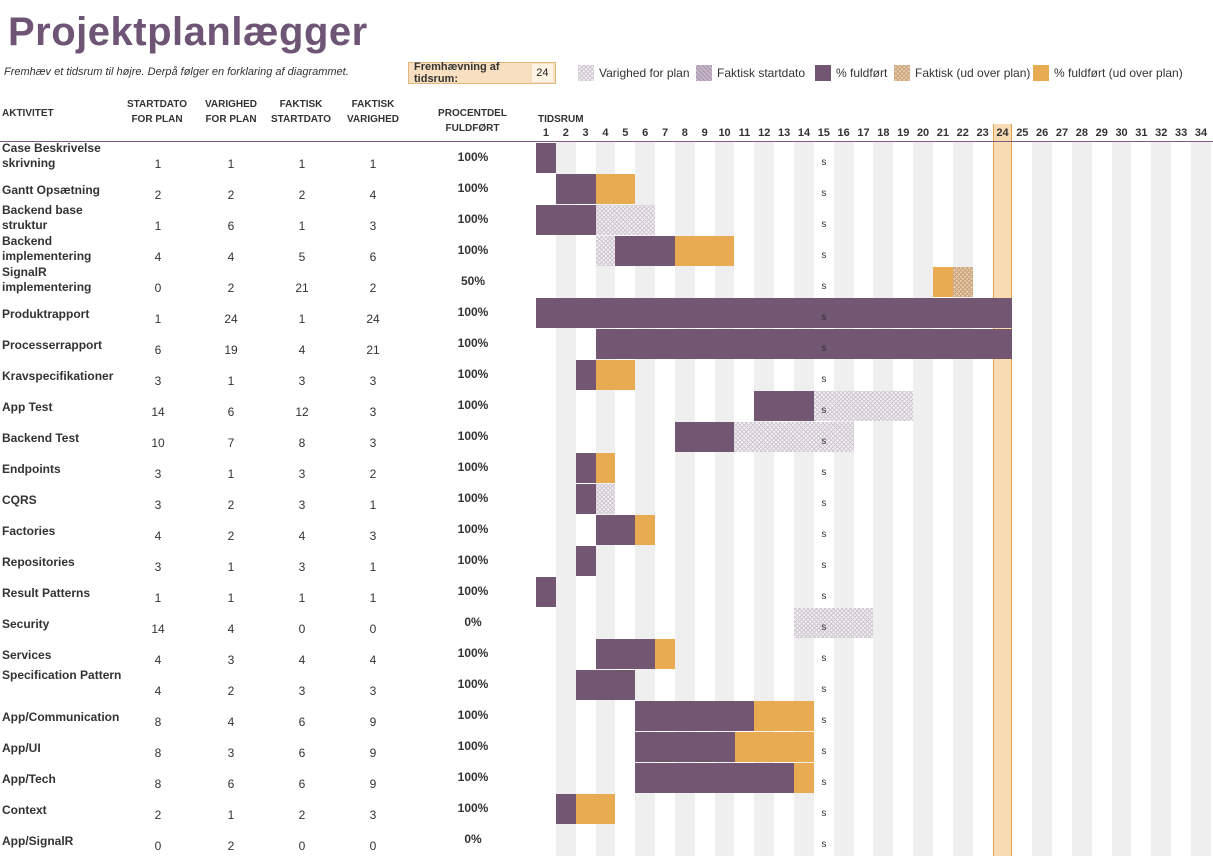 Image resolution: width=1213 pixels, height=867 pixels. I want to click on plan-start-cell: 10, so click(158, 443).